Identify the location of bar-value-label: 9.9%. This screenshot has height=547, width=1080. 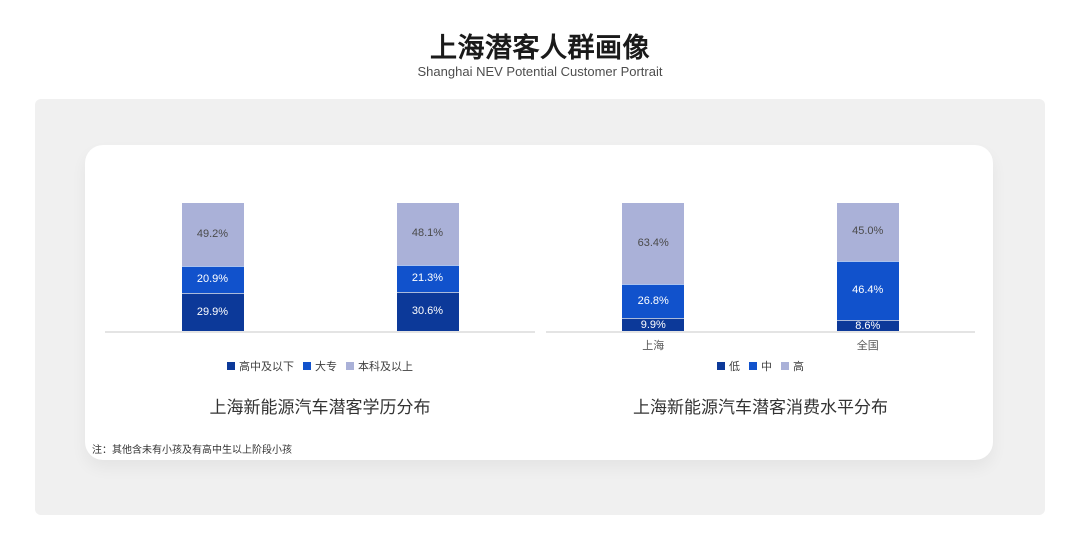
(653, 324).